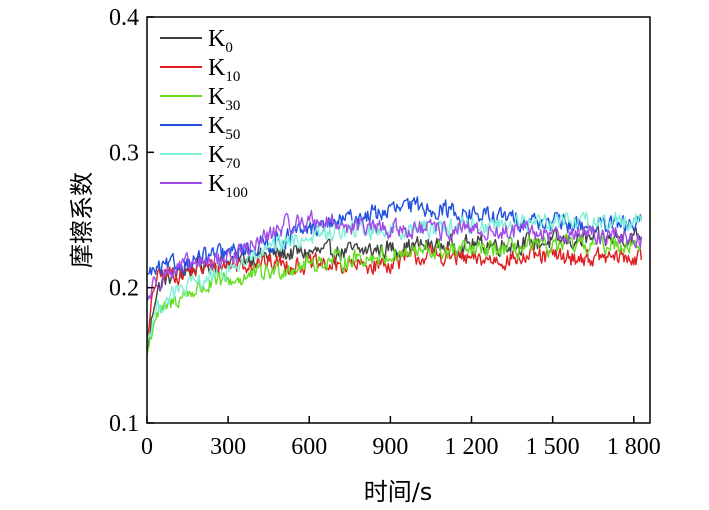 Image resolution: width=709 pixels, height=510 pixels. What do you see at coordinates (124, 424) in the screenshot?
I see `y-tick-label: 0.1` at bounding box center [124, 424].